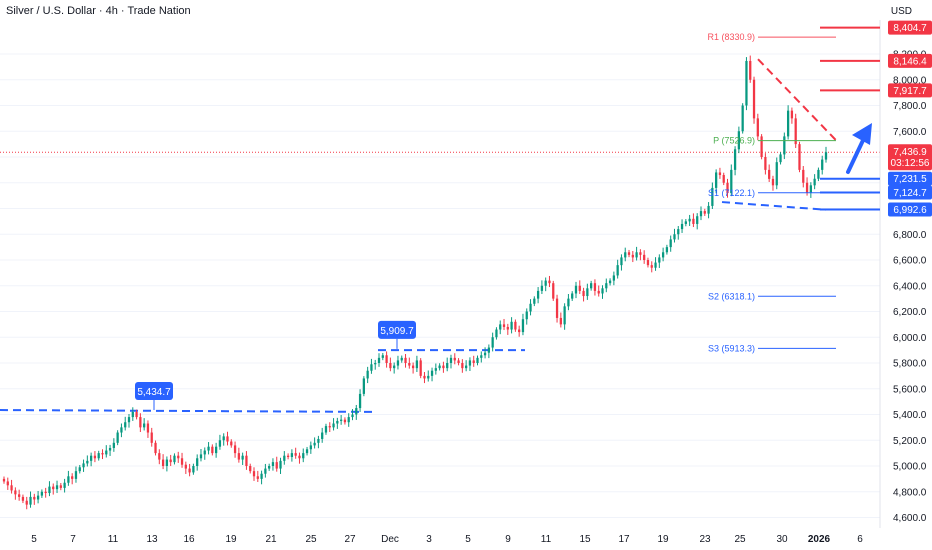 The width and height of the screenshot is (932, 550). I want to click on price-tag-text: 7,231.5, so click(910, 179).